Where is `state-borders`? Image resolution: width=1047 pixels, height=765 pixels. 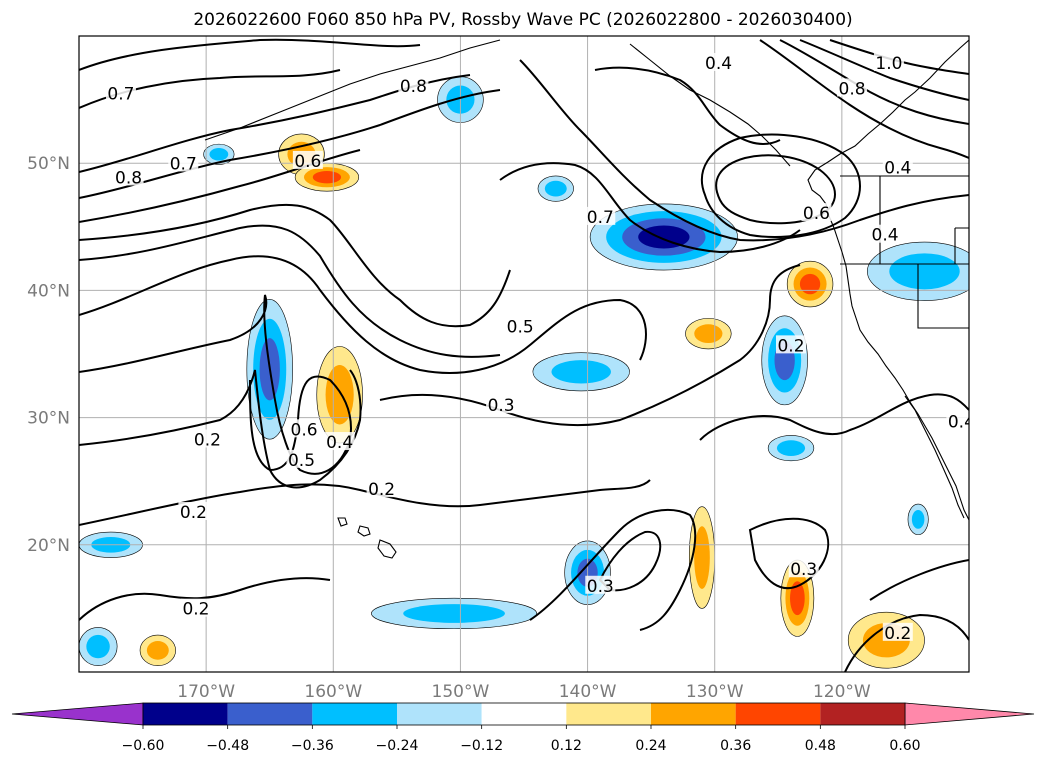
state-borders is located at coordinates (904, 252).